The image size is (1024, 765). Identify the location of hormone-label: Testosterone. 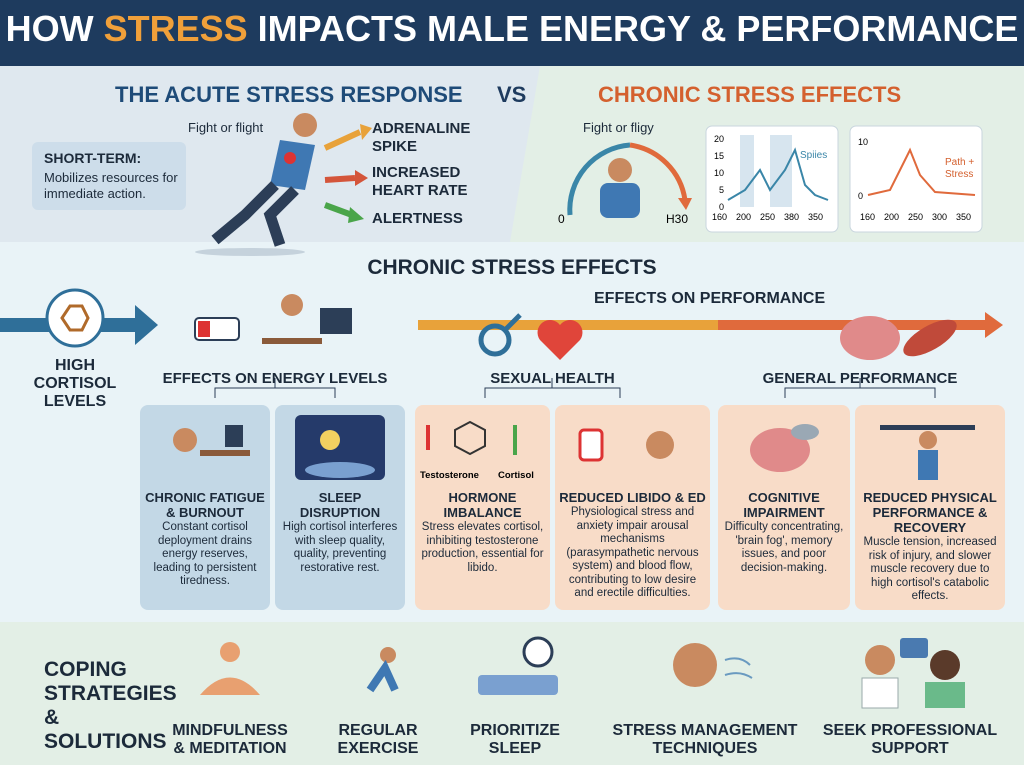
(449, 475).